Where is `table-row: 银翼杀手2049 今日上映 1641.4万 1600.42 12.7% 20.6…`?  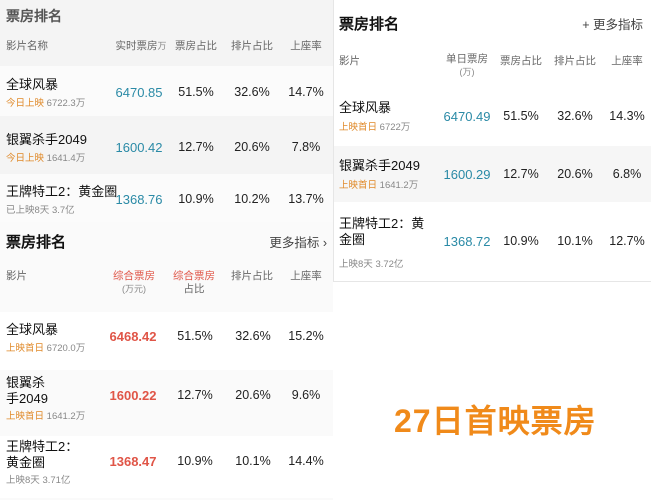 table-row: 银翼杀手2049 今日上映 1641.4万 1600.42 12.7% 20.6… is located at coordinates (166, 145).